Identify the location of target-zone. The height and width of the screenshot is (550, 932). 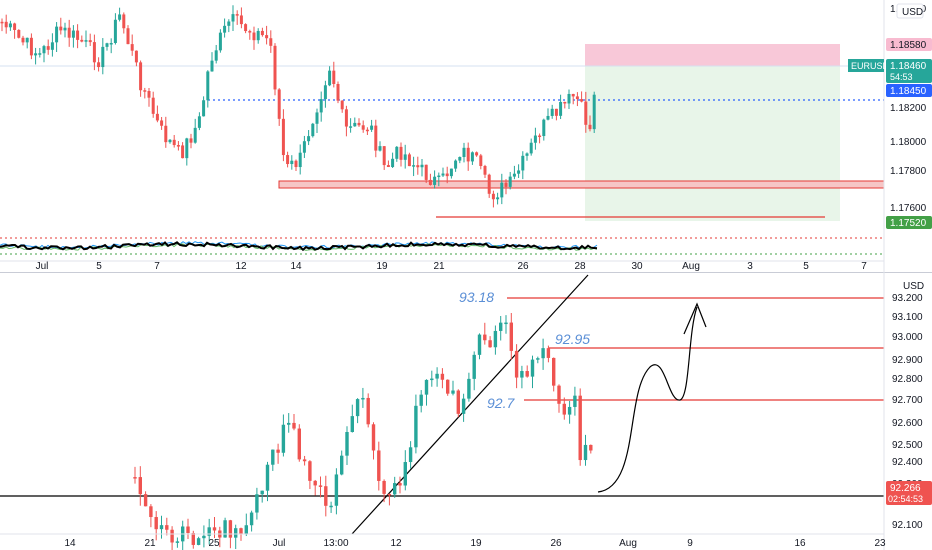
(712, 55).